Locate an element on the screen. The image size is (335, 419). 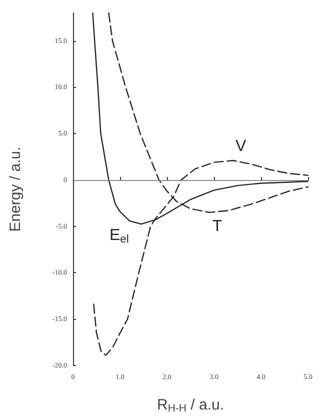
series-label: T is located at coordinates (217, 226).